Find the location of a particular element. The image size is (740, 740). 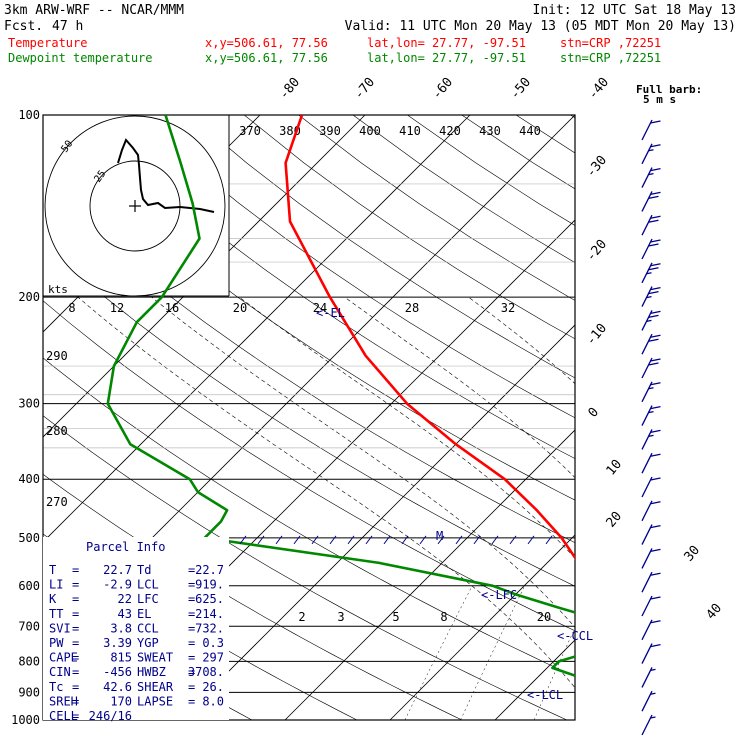

parcel-label: LFC is located at coordinates (148, 599).